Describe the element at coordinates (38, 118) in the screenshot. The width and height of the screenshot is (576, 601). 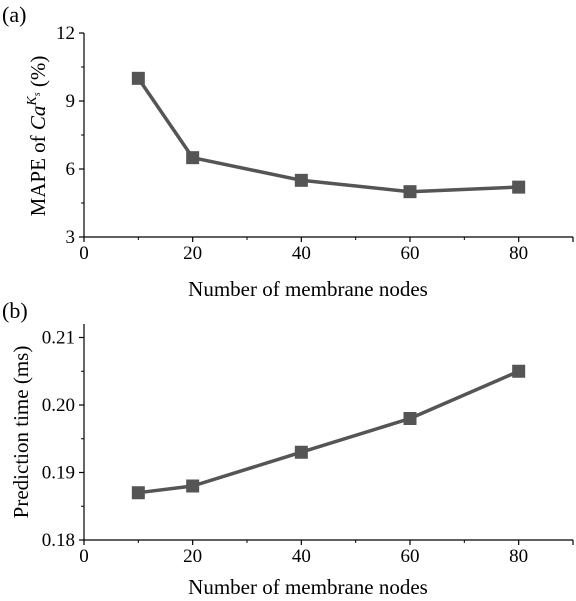
I see `y-axis-title-a-symbol: Ca` at that location.